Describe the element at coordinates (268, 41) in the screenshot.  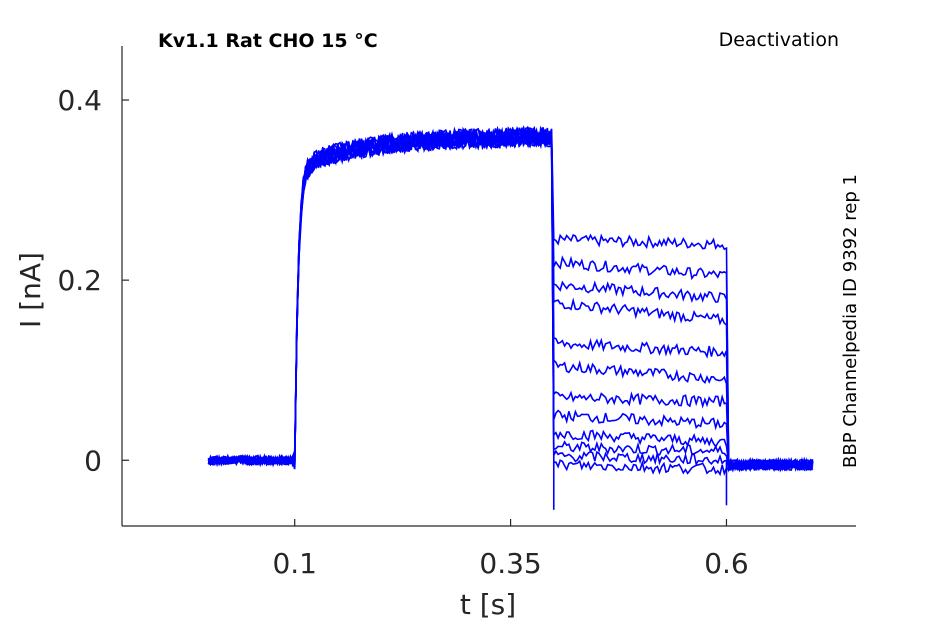
I see `chart-title: Kv1.1 Rat CHO 15 °C` at that location.